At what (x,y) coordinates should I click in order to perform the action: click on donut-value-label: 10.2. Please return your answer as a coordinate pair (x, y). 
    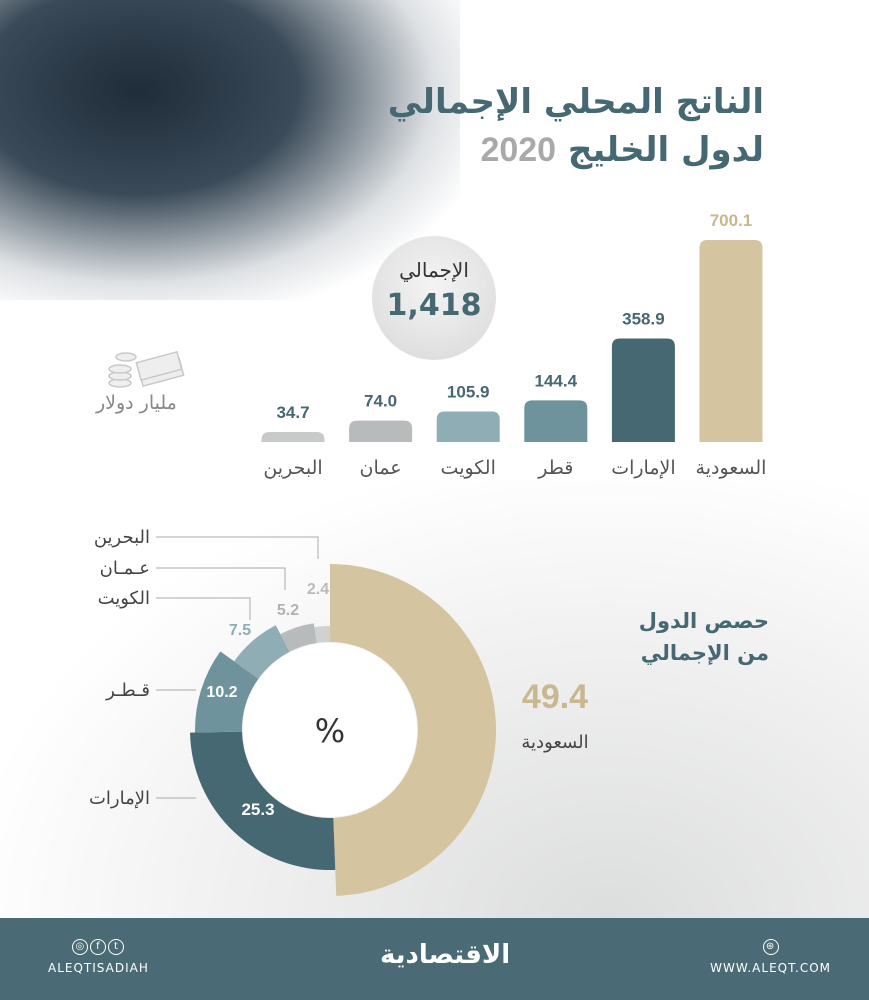
    Looking at the image, I should click on (221, 692).